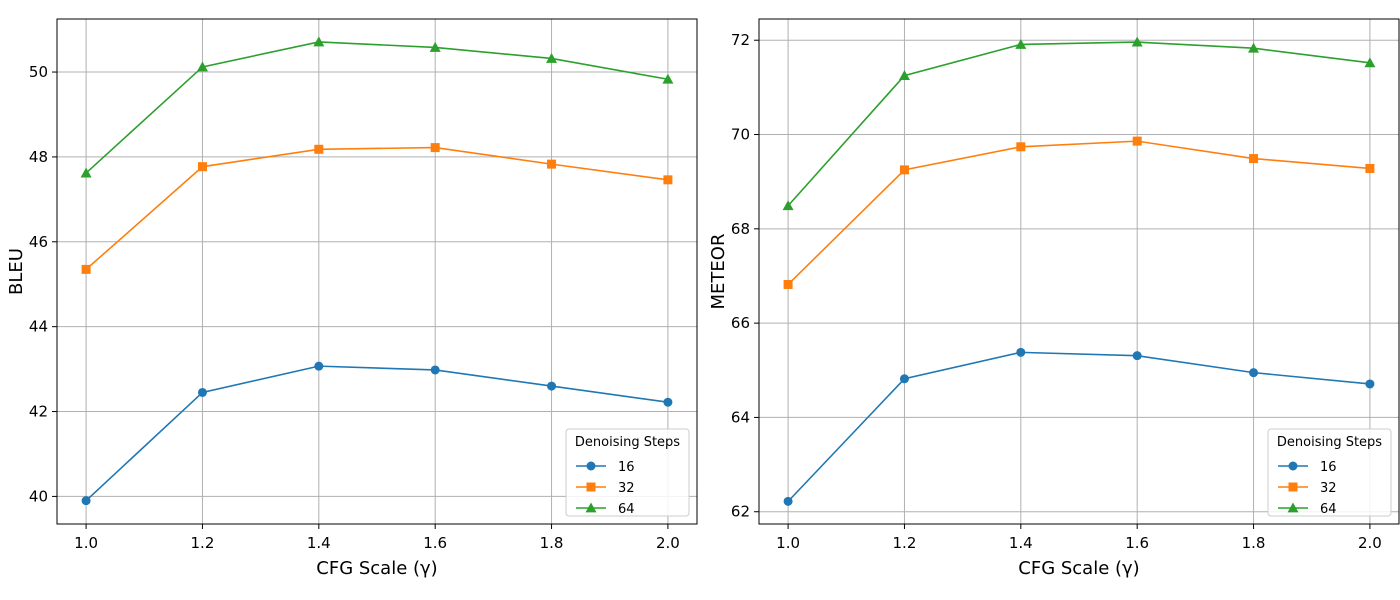 This screenshot has height=600, width=1400. What do you see at coordinates (740, 512) in the screenshot?
I see `y-tick-label: 62` at bounding box center [740, 512].